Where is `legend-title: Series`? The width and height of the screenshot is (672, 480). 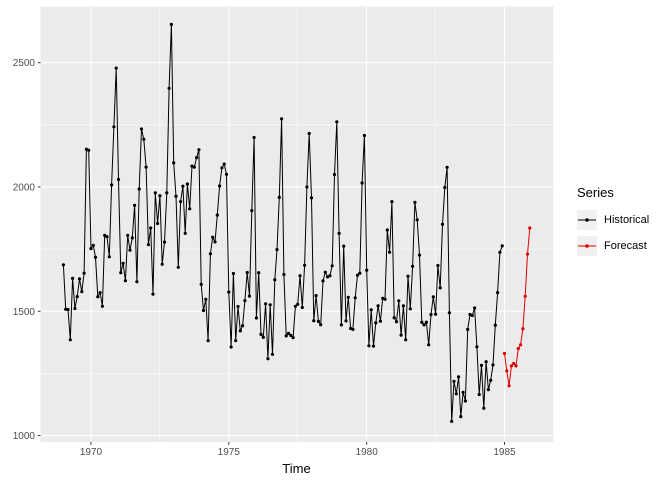
legend-title: Series is located at coordinates (595, 192).